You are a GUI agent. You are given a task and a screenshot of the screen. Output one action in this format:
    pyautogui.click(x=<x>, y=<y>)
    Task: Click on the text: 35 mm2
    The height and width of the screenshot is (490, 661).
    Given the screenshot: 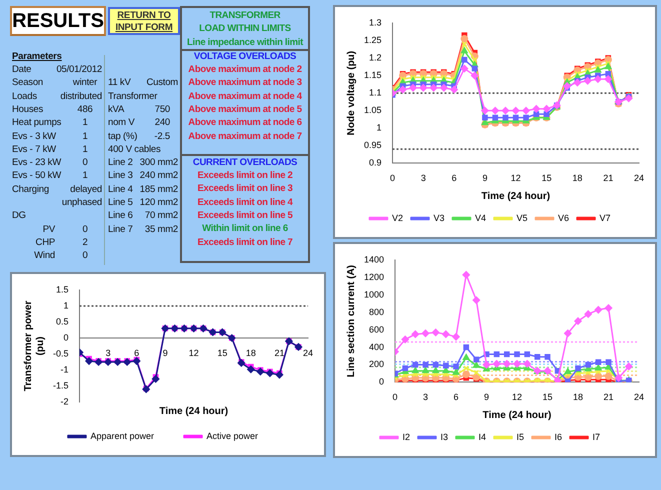 What is the action you would take?
    pyautogui.click(x=161, y=229)
    